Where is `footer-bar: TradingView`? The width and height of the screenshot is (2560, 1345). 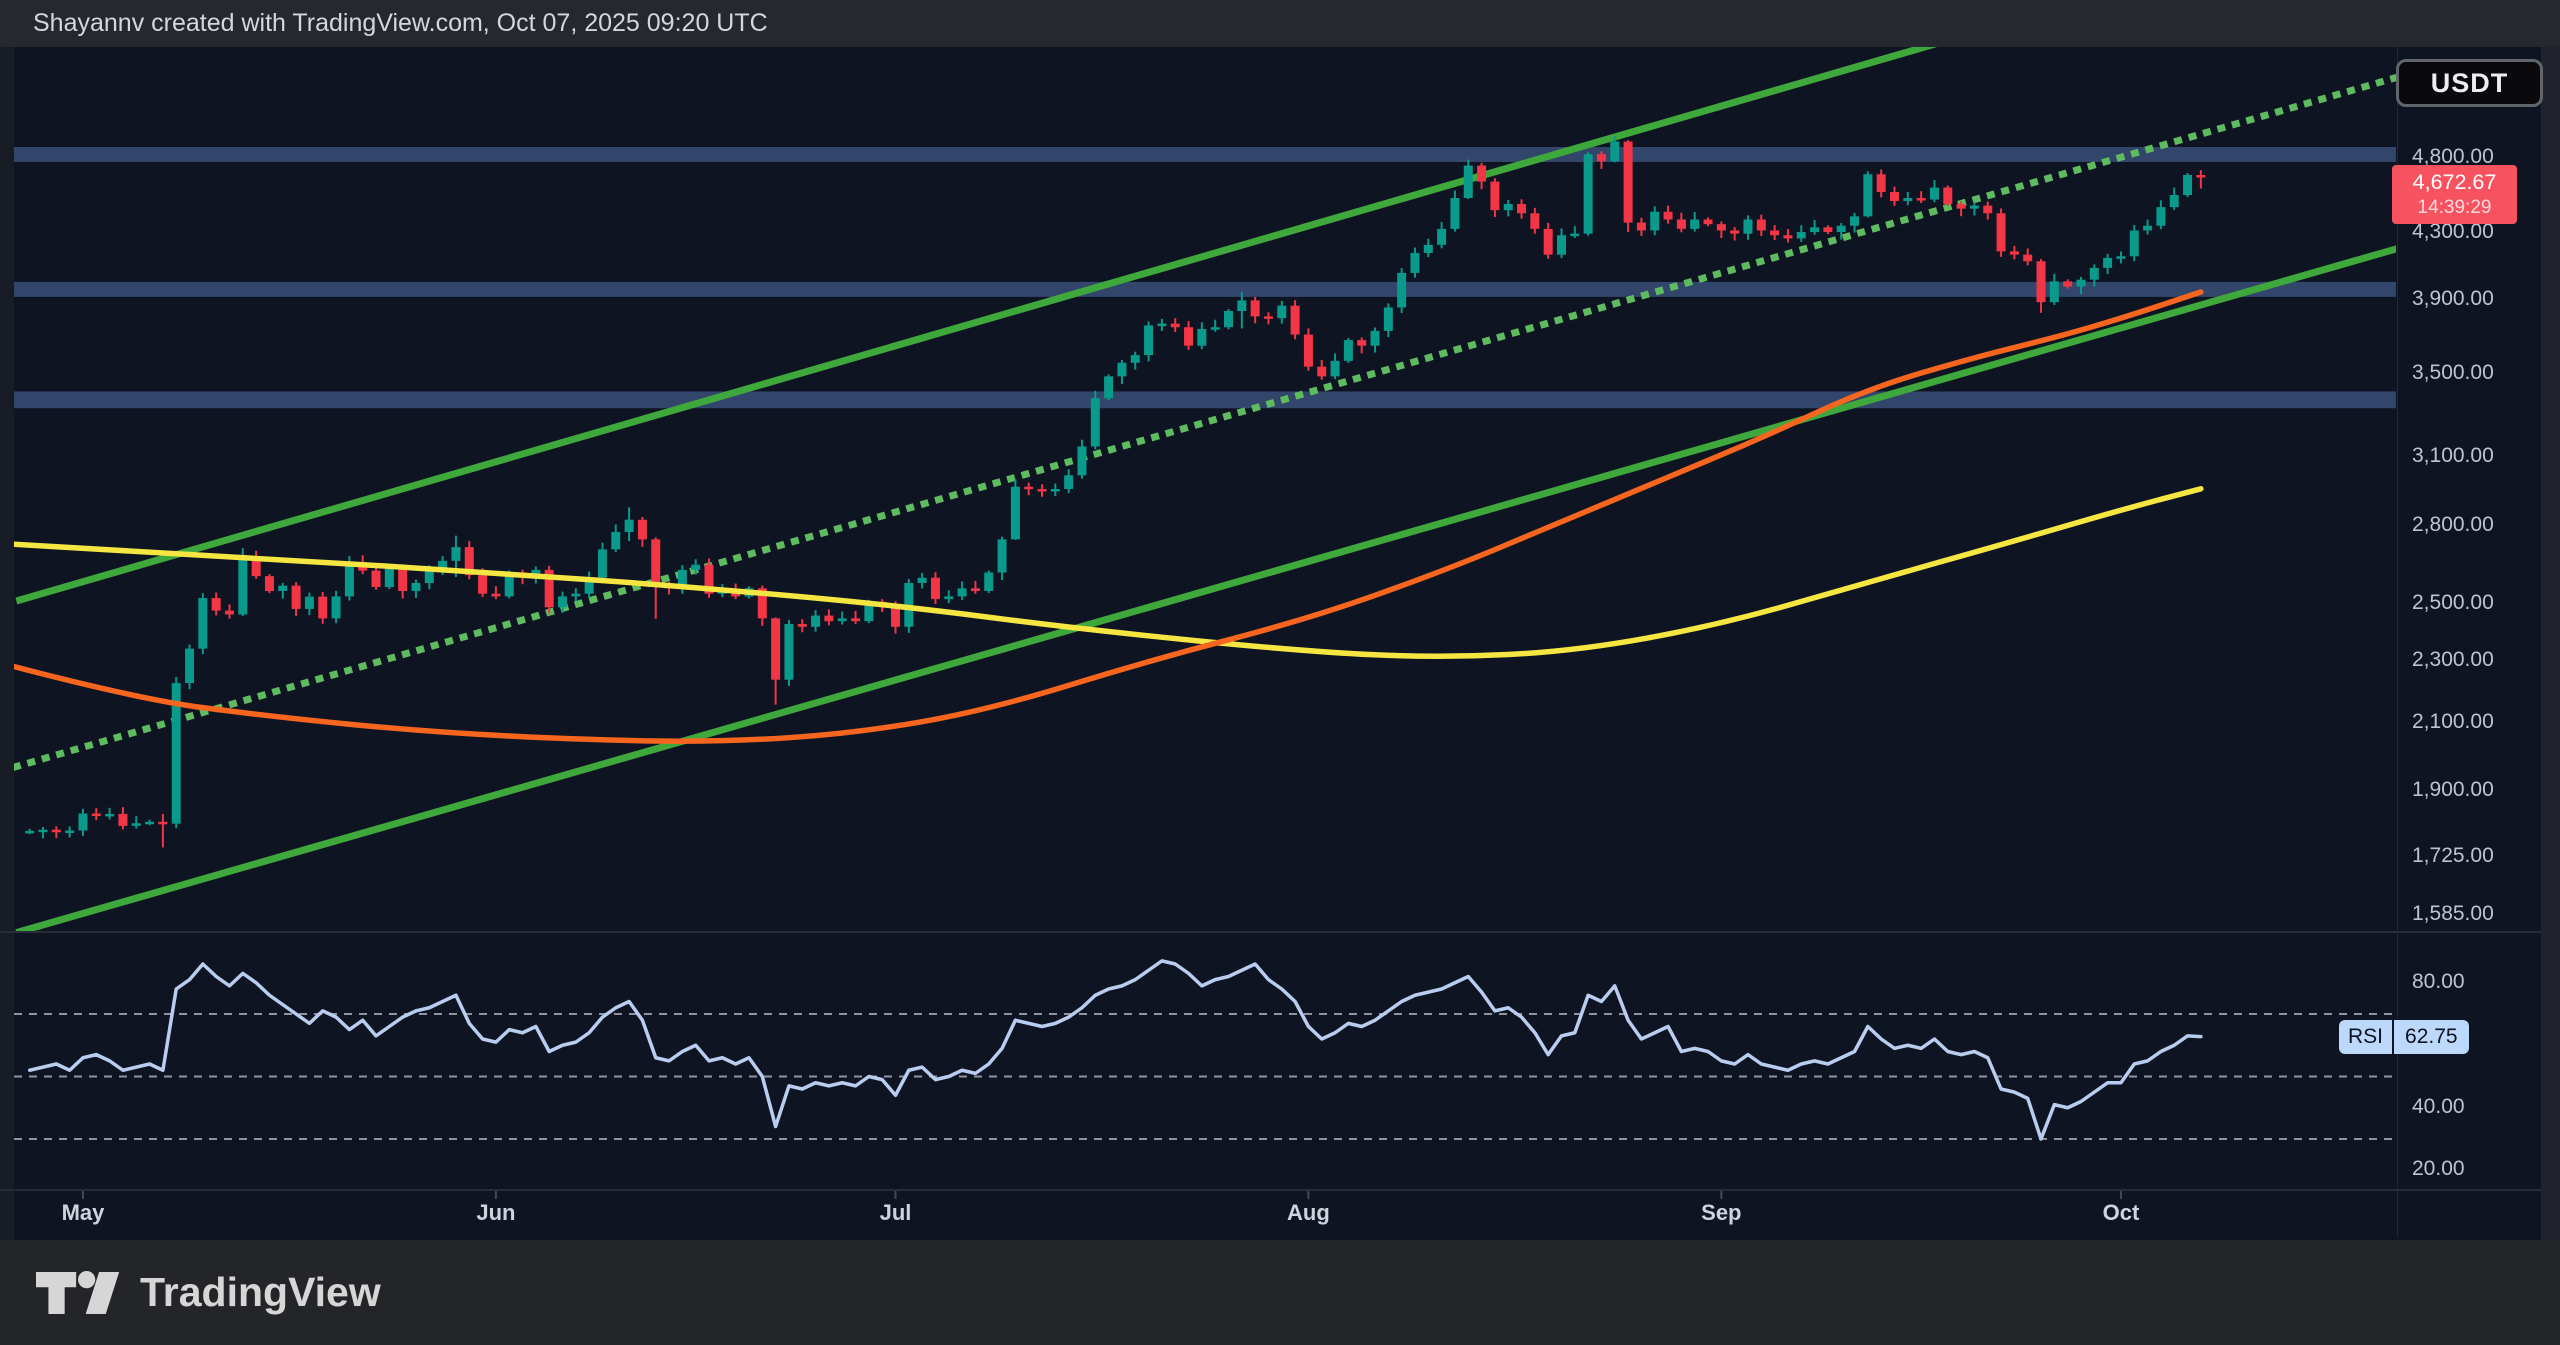 footer-bar: TradingView is located at coordinates (1280, 1292).